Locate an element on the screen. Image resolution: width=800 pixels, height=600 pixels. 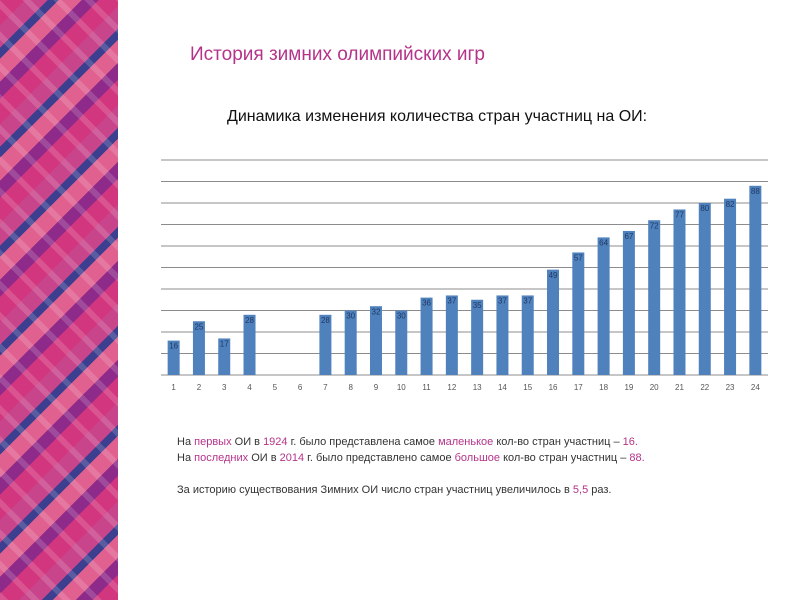
x-tick-label: 17 is located at coordinates (578, 387).